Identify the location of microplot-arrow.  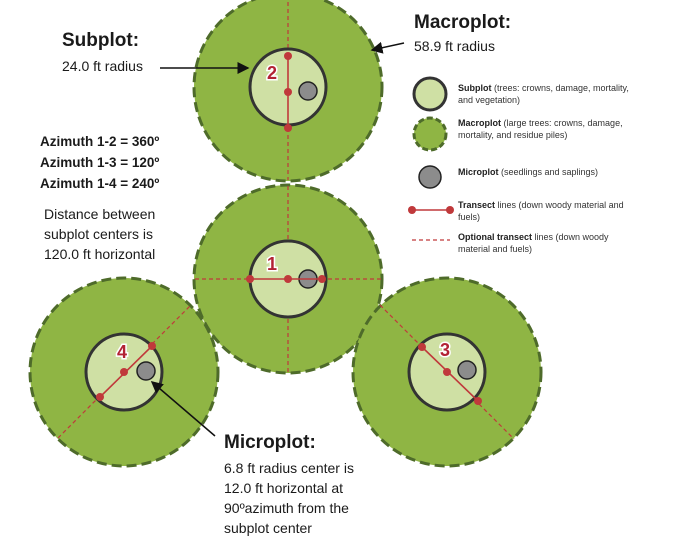
(183, 409).